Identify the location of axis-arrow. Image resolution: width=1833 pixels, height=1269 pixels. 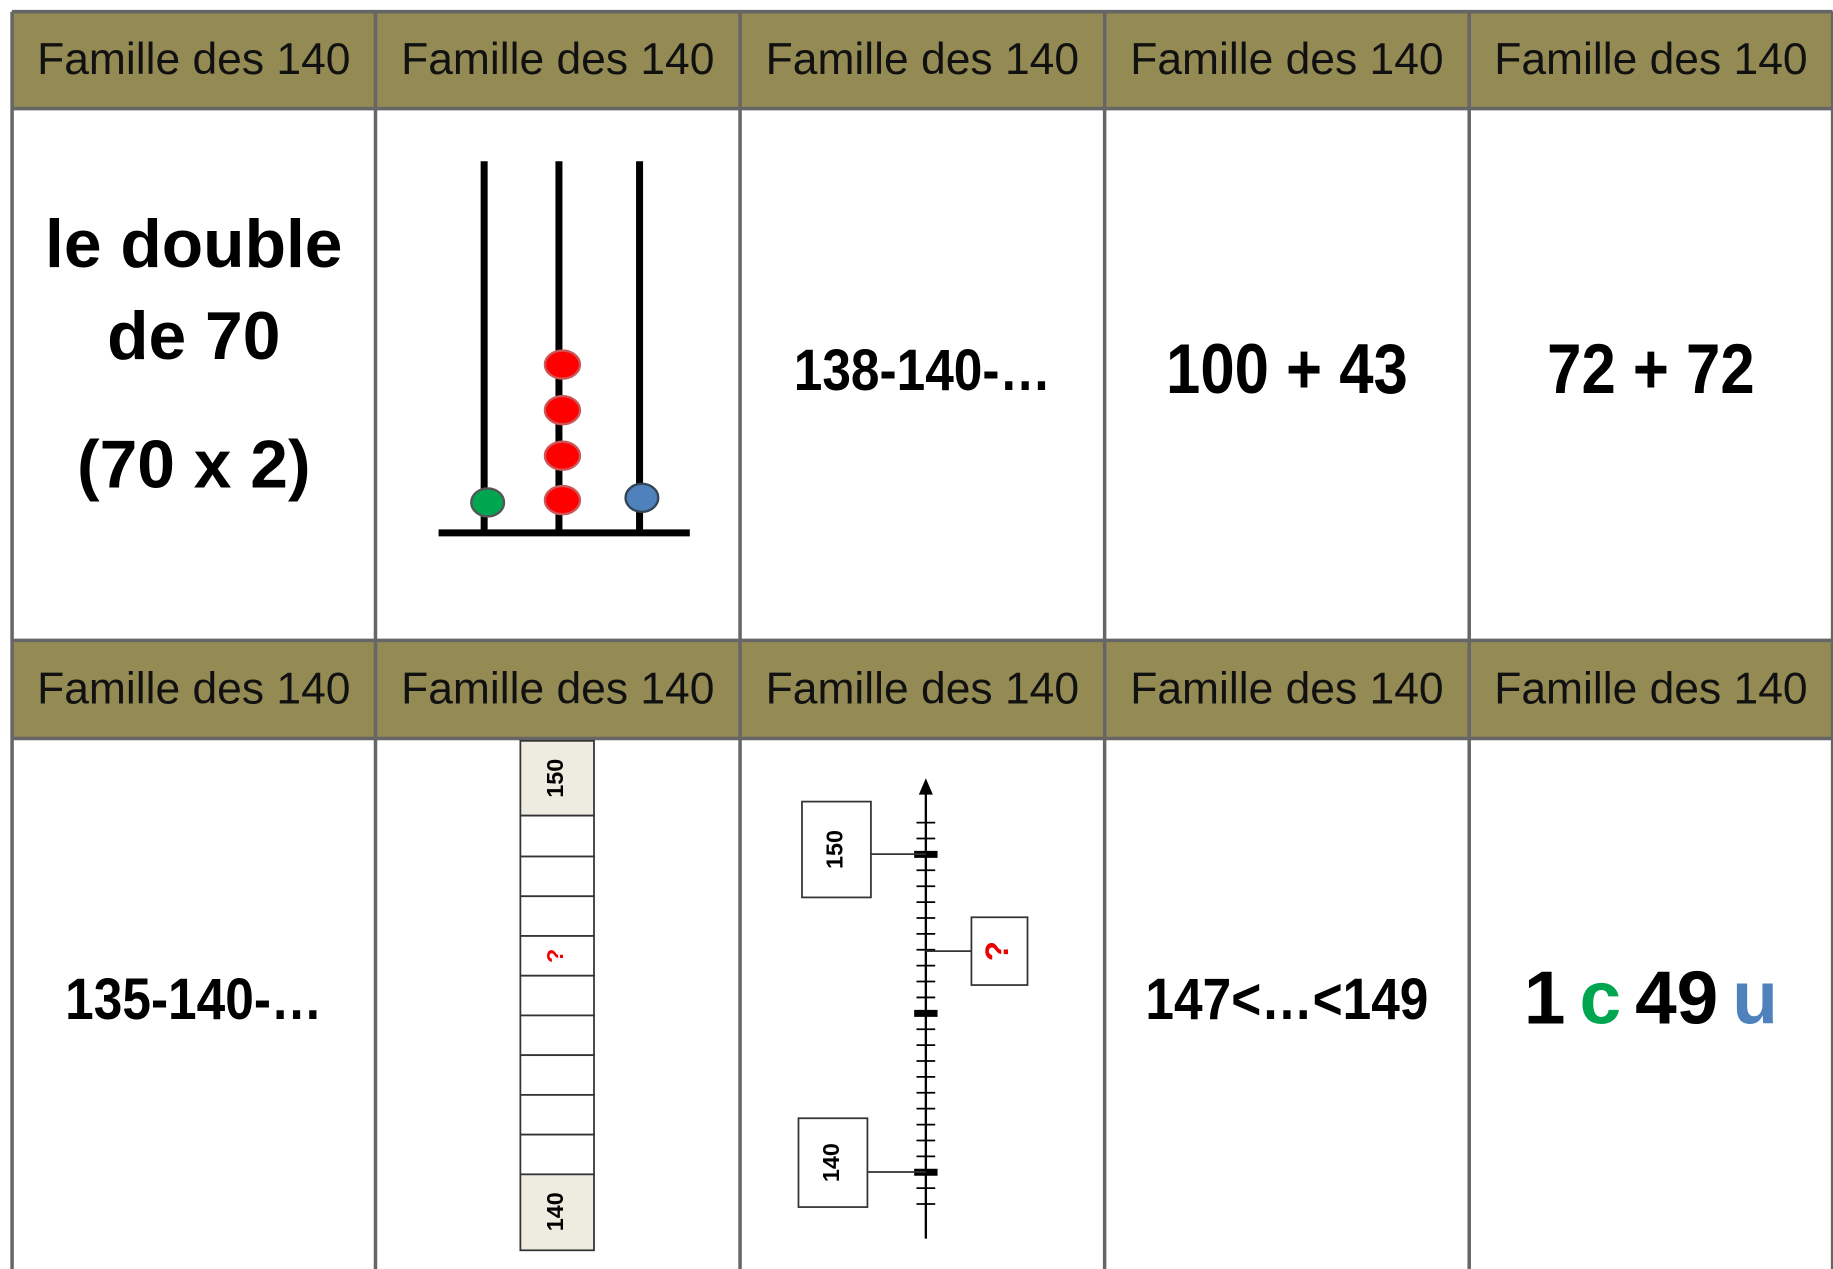
(925, 786).